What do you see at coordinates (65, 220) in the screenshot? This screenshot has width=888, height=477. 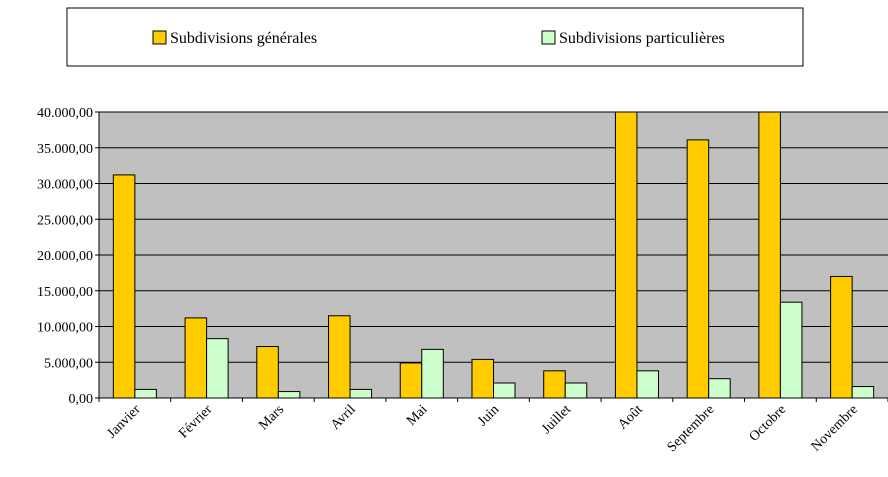 I see `y-tick-label: 25.000,00` at bounding box center [65, 220].